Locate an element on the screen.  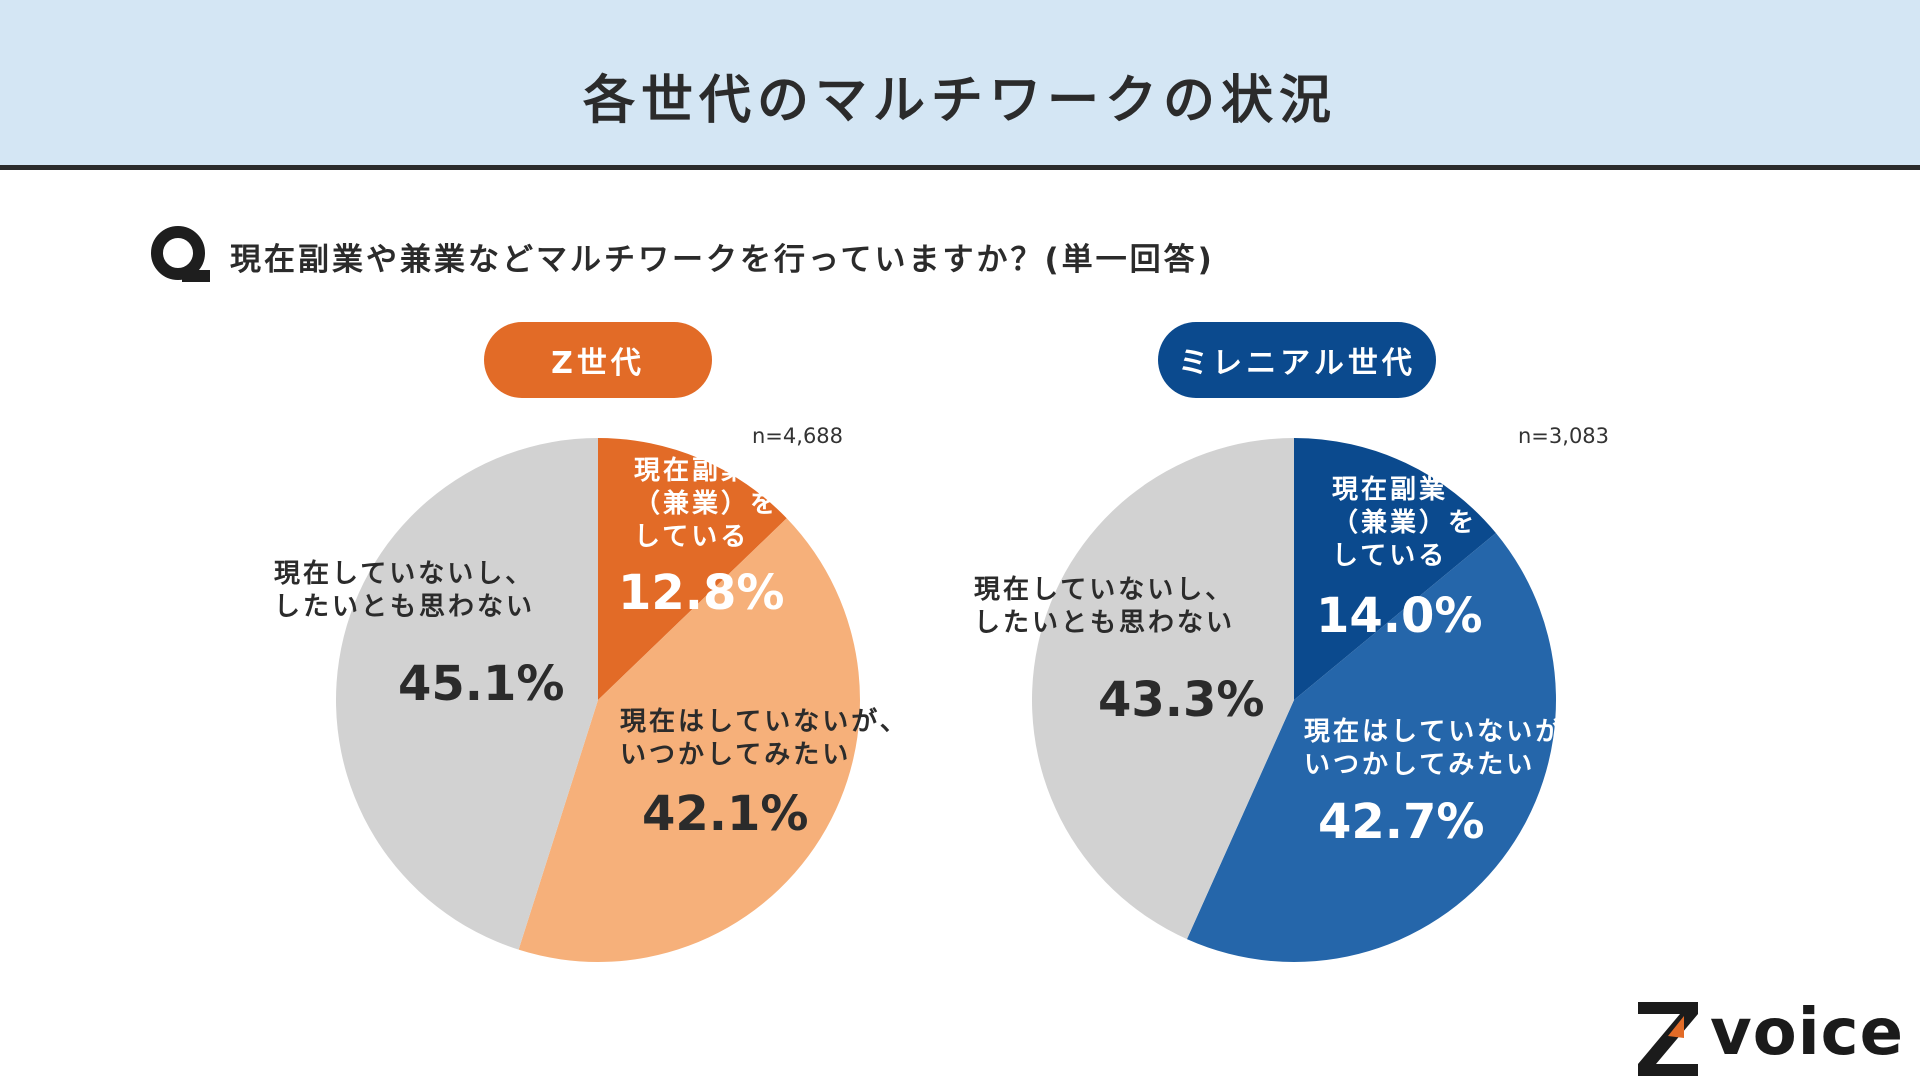
millennial-someday-value: 42.7% is located at coordinates (1401, 822).